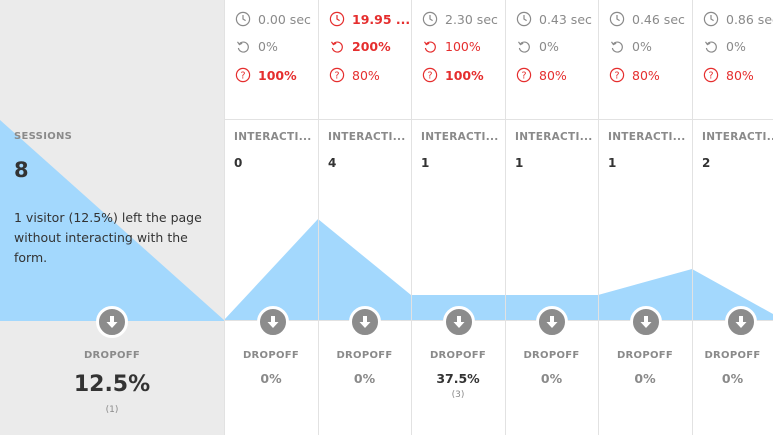 The height and width of the screenshot is (435, 773). What do you see at coordinates (498, 119) in the screenshot?
I see `header-divider` at bounding box center [498, 119].